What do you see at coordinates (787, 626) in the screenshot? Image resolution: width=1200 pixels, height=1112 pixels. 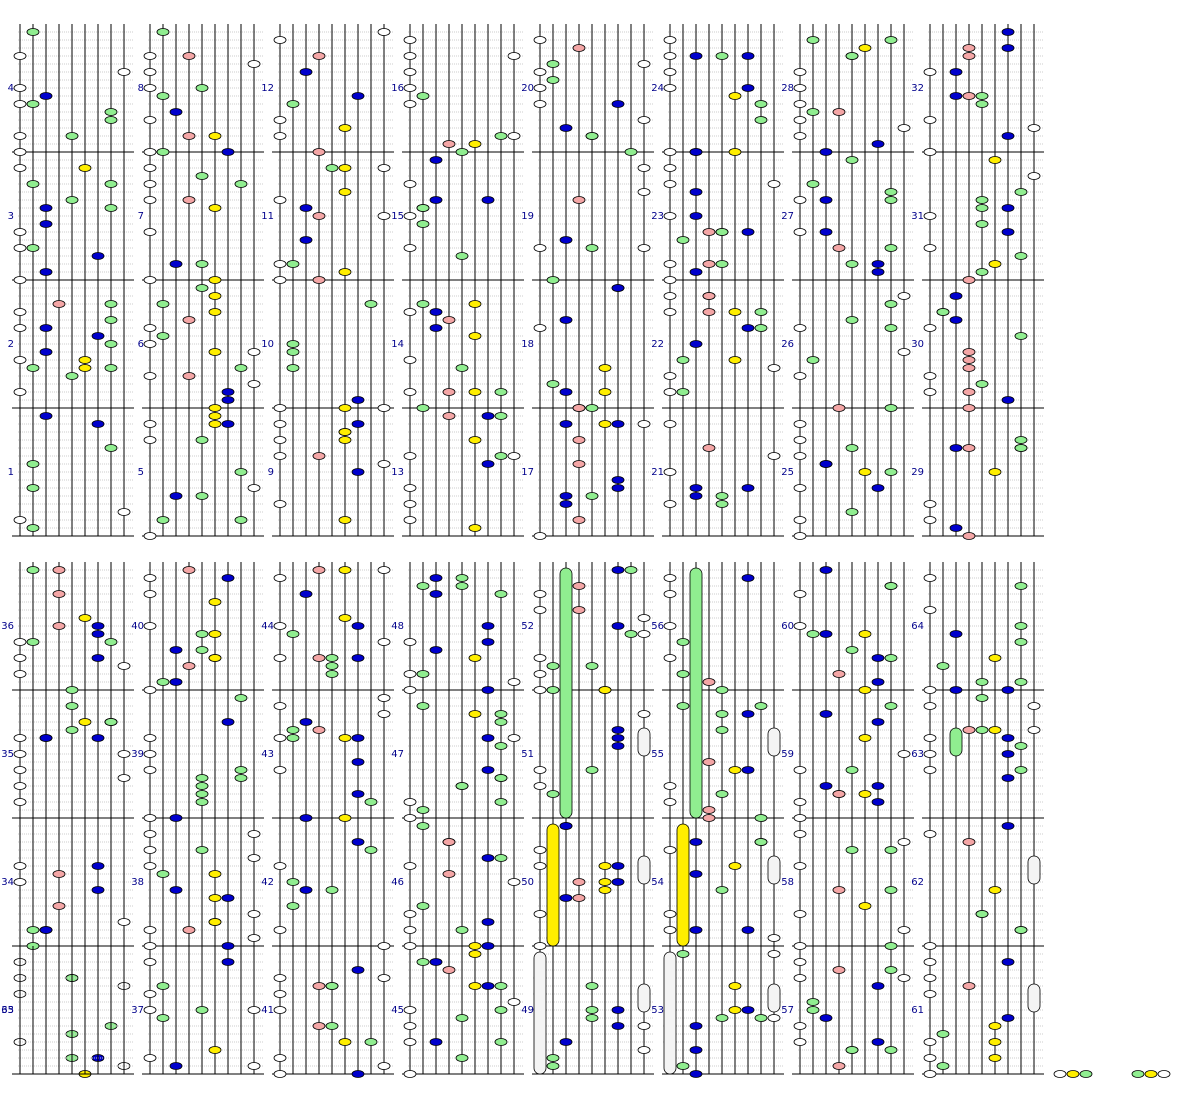 I see `measure-number: 60` at bounding box center [787, 626].